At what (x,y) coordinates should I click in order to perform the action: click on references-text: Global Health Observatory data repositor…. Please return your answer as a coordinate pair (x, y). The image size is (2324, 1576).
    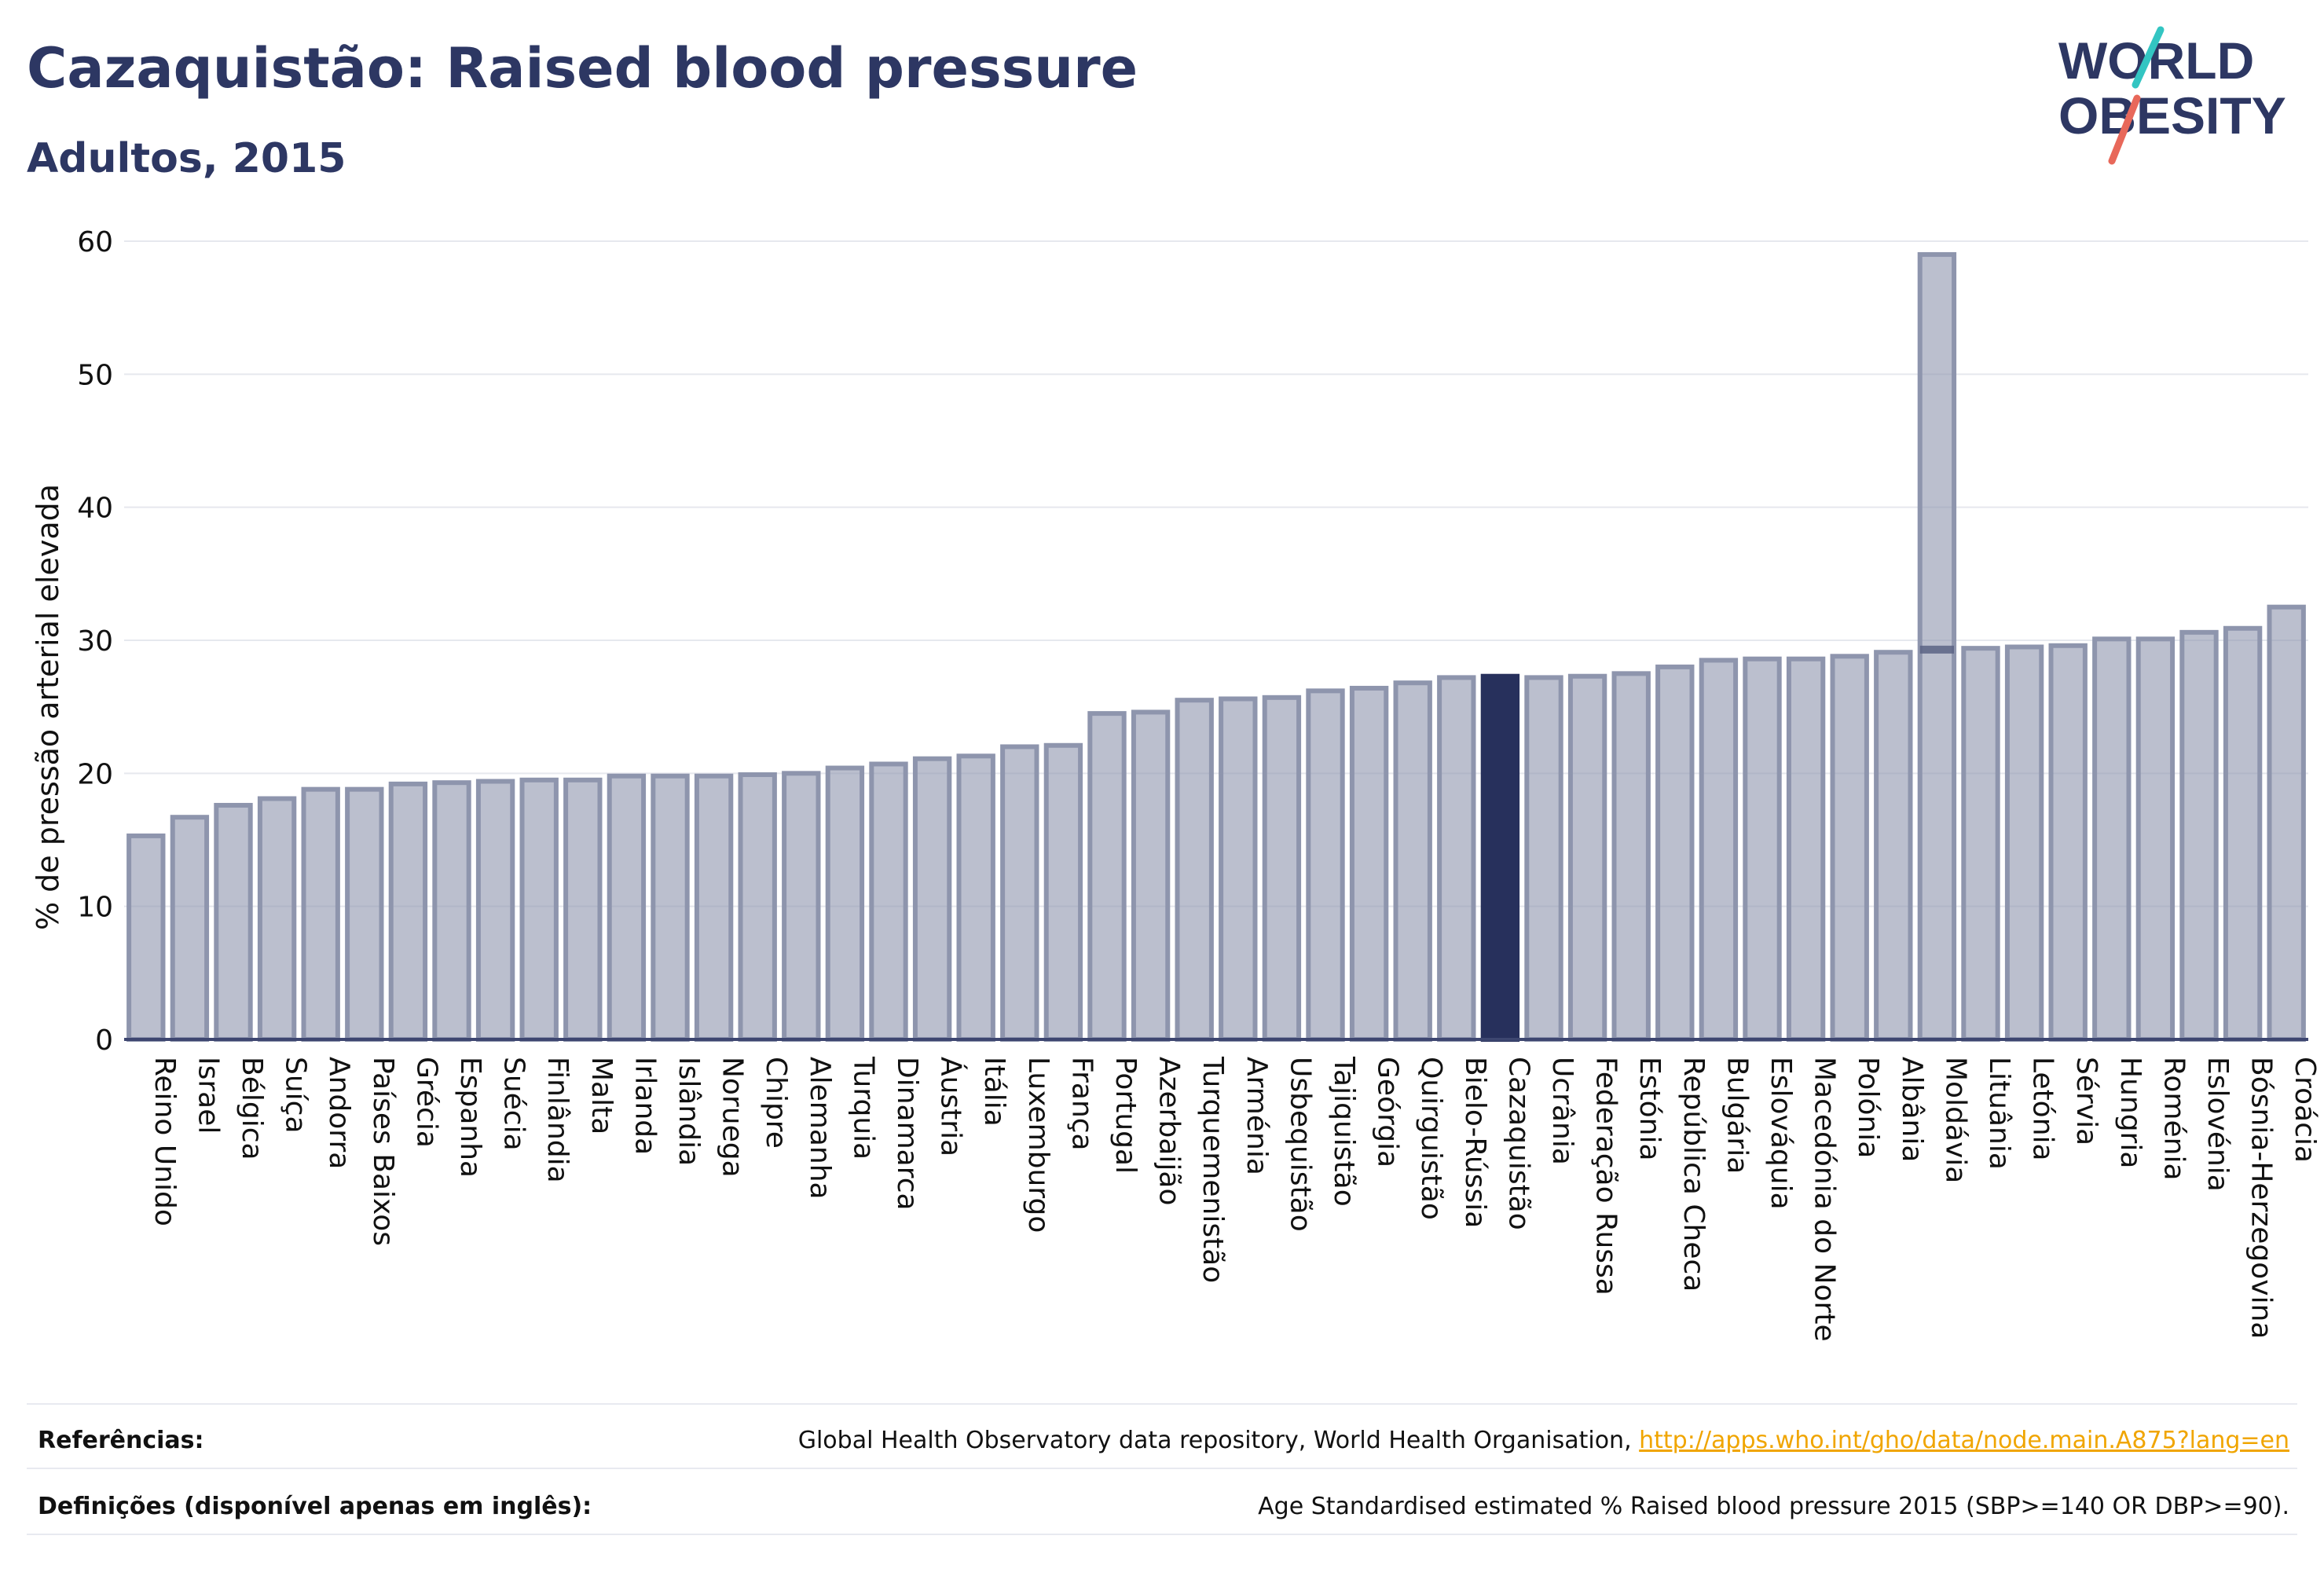
    Looking at the image, I should click on (1218, 1440).